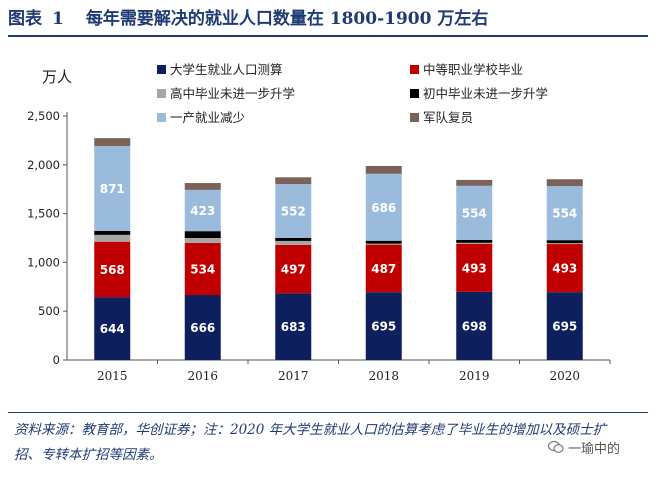  I want to click on figure-title-text: 每年需要解决的就业人口数量在 1800-1900 万左右, so click(287, 19).